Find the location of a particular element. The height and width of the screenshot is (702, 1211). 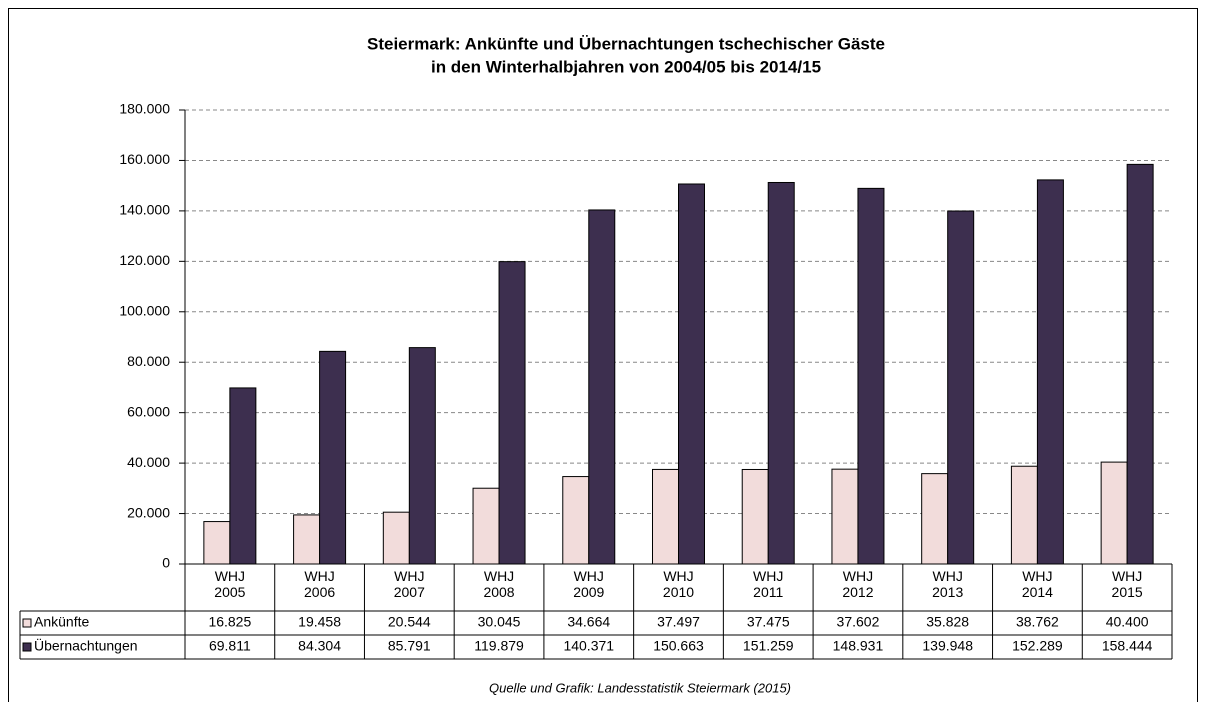

x-tick-label-box: WHJ 2011 is located at coordinates (768, 584).